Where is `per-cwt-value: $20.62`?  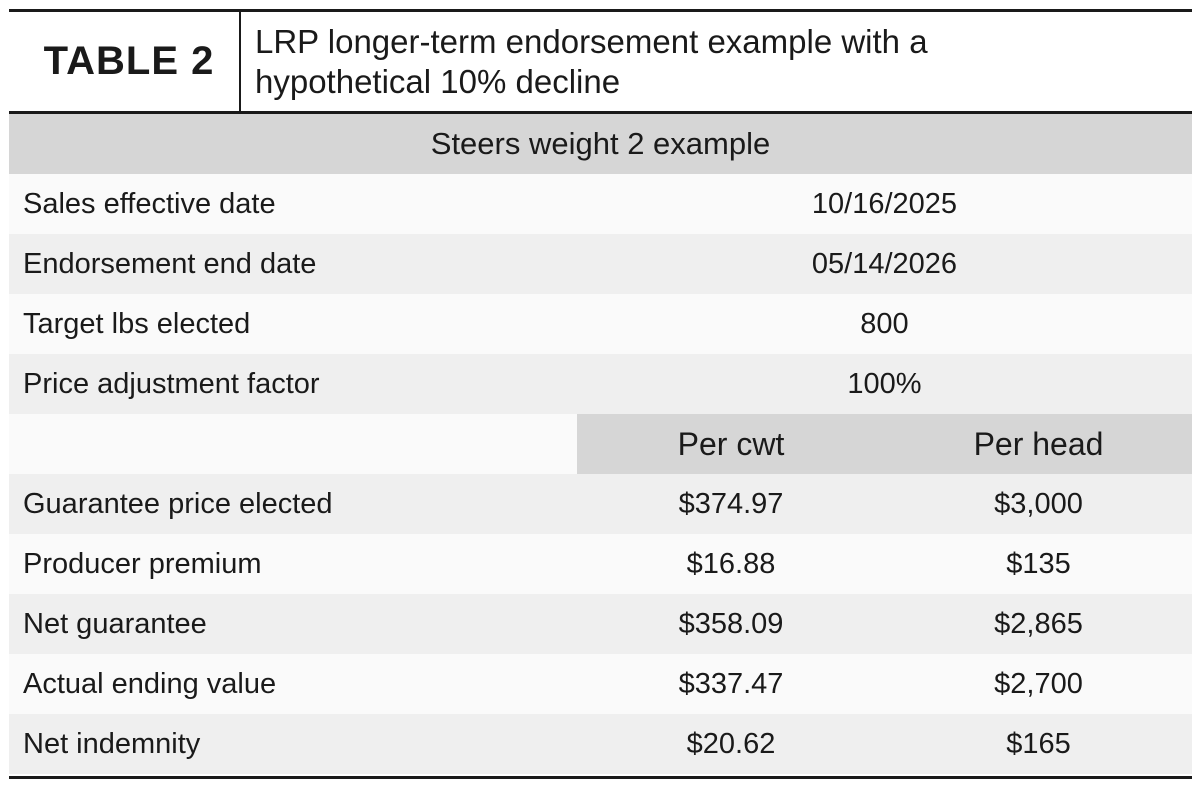 per-cwt-value: $20.62 is located at coordinates (731, 743).